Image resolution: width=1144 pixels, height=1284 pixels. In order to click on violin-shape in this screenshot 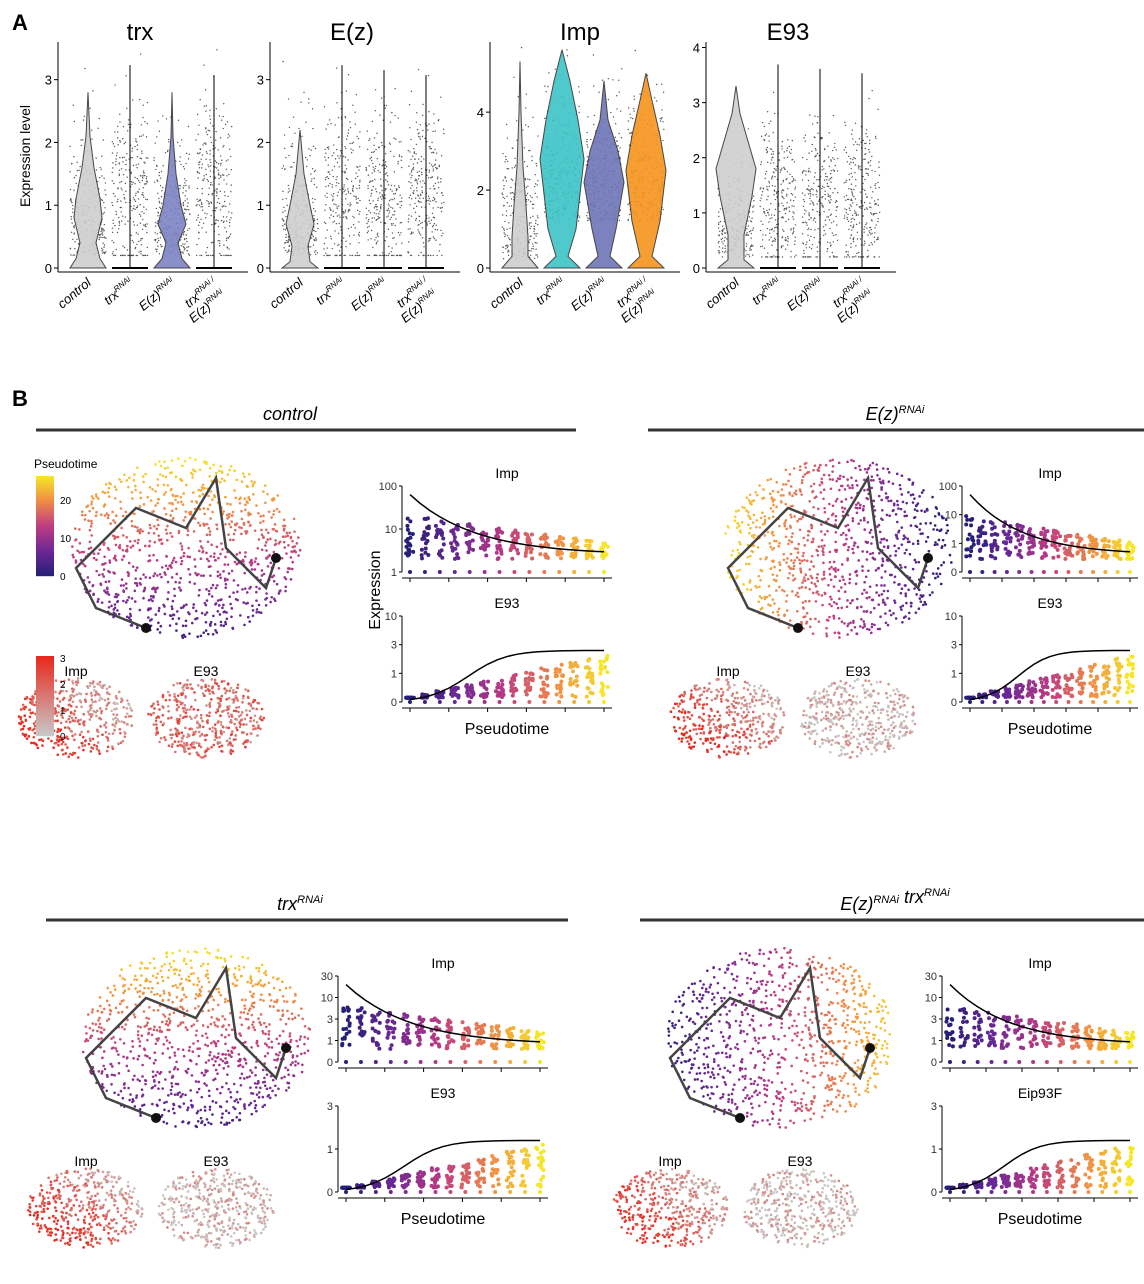, I will do `click(604, 174)`.